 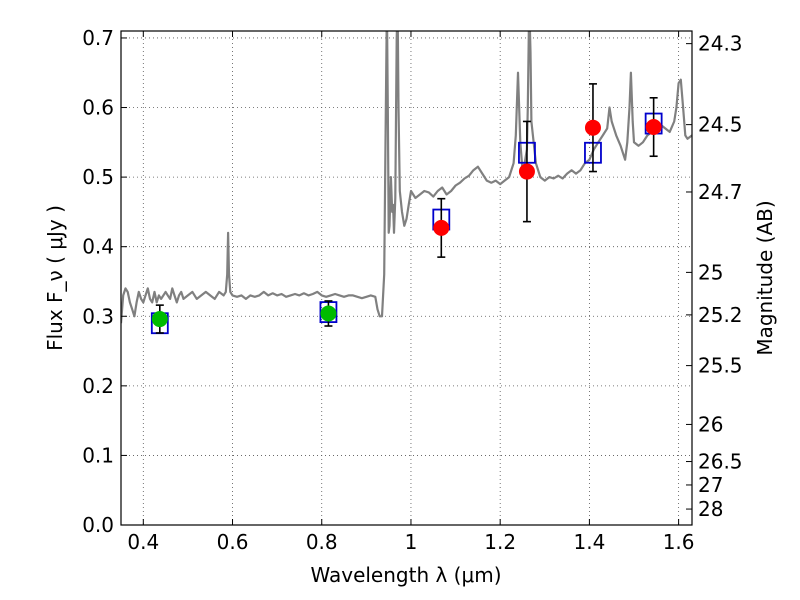 What do you see at coordinates (710, 424) in the screenshot?
I see `y2-tick-label: 26` at bounding box center [710, 424].